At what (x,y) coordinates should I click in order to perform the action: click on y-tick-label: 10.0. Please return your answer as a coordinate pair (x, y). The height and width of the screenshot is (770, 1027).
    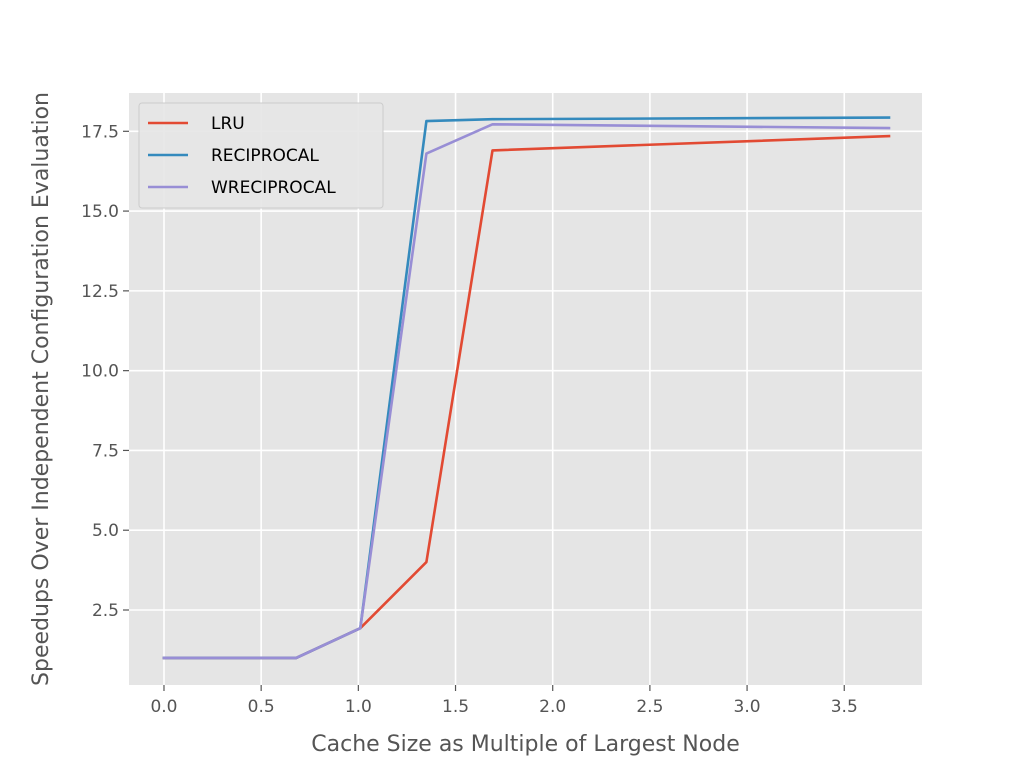
    Looking at the image, I should click on (100, 372).